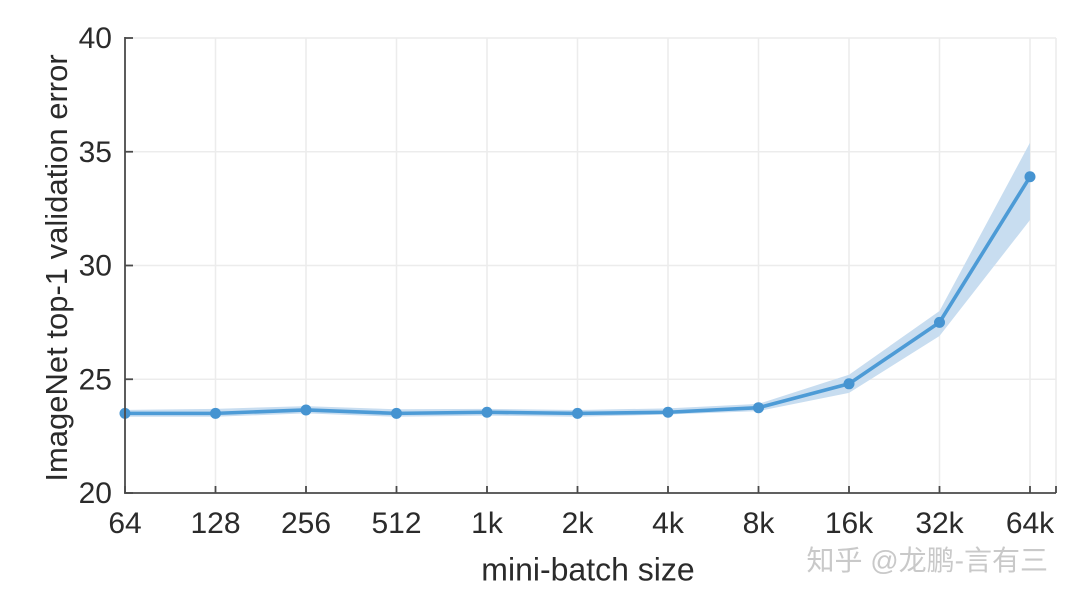  Describe the element at coordinates (124, 523) in the screenshot. I see `x-tick-label: 64` at that location.